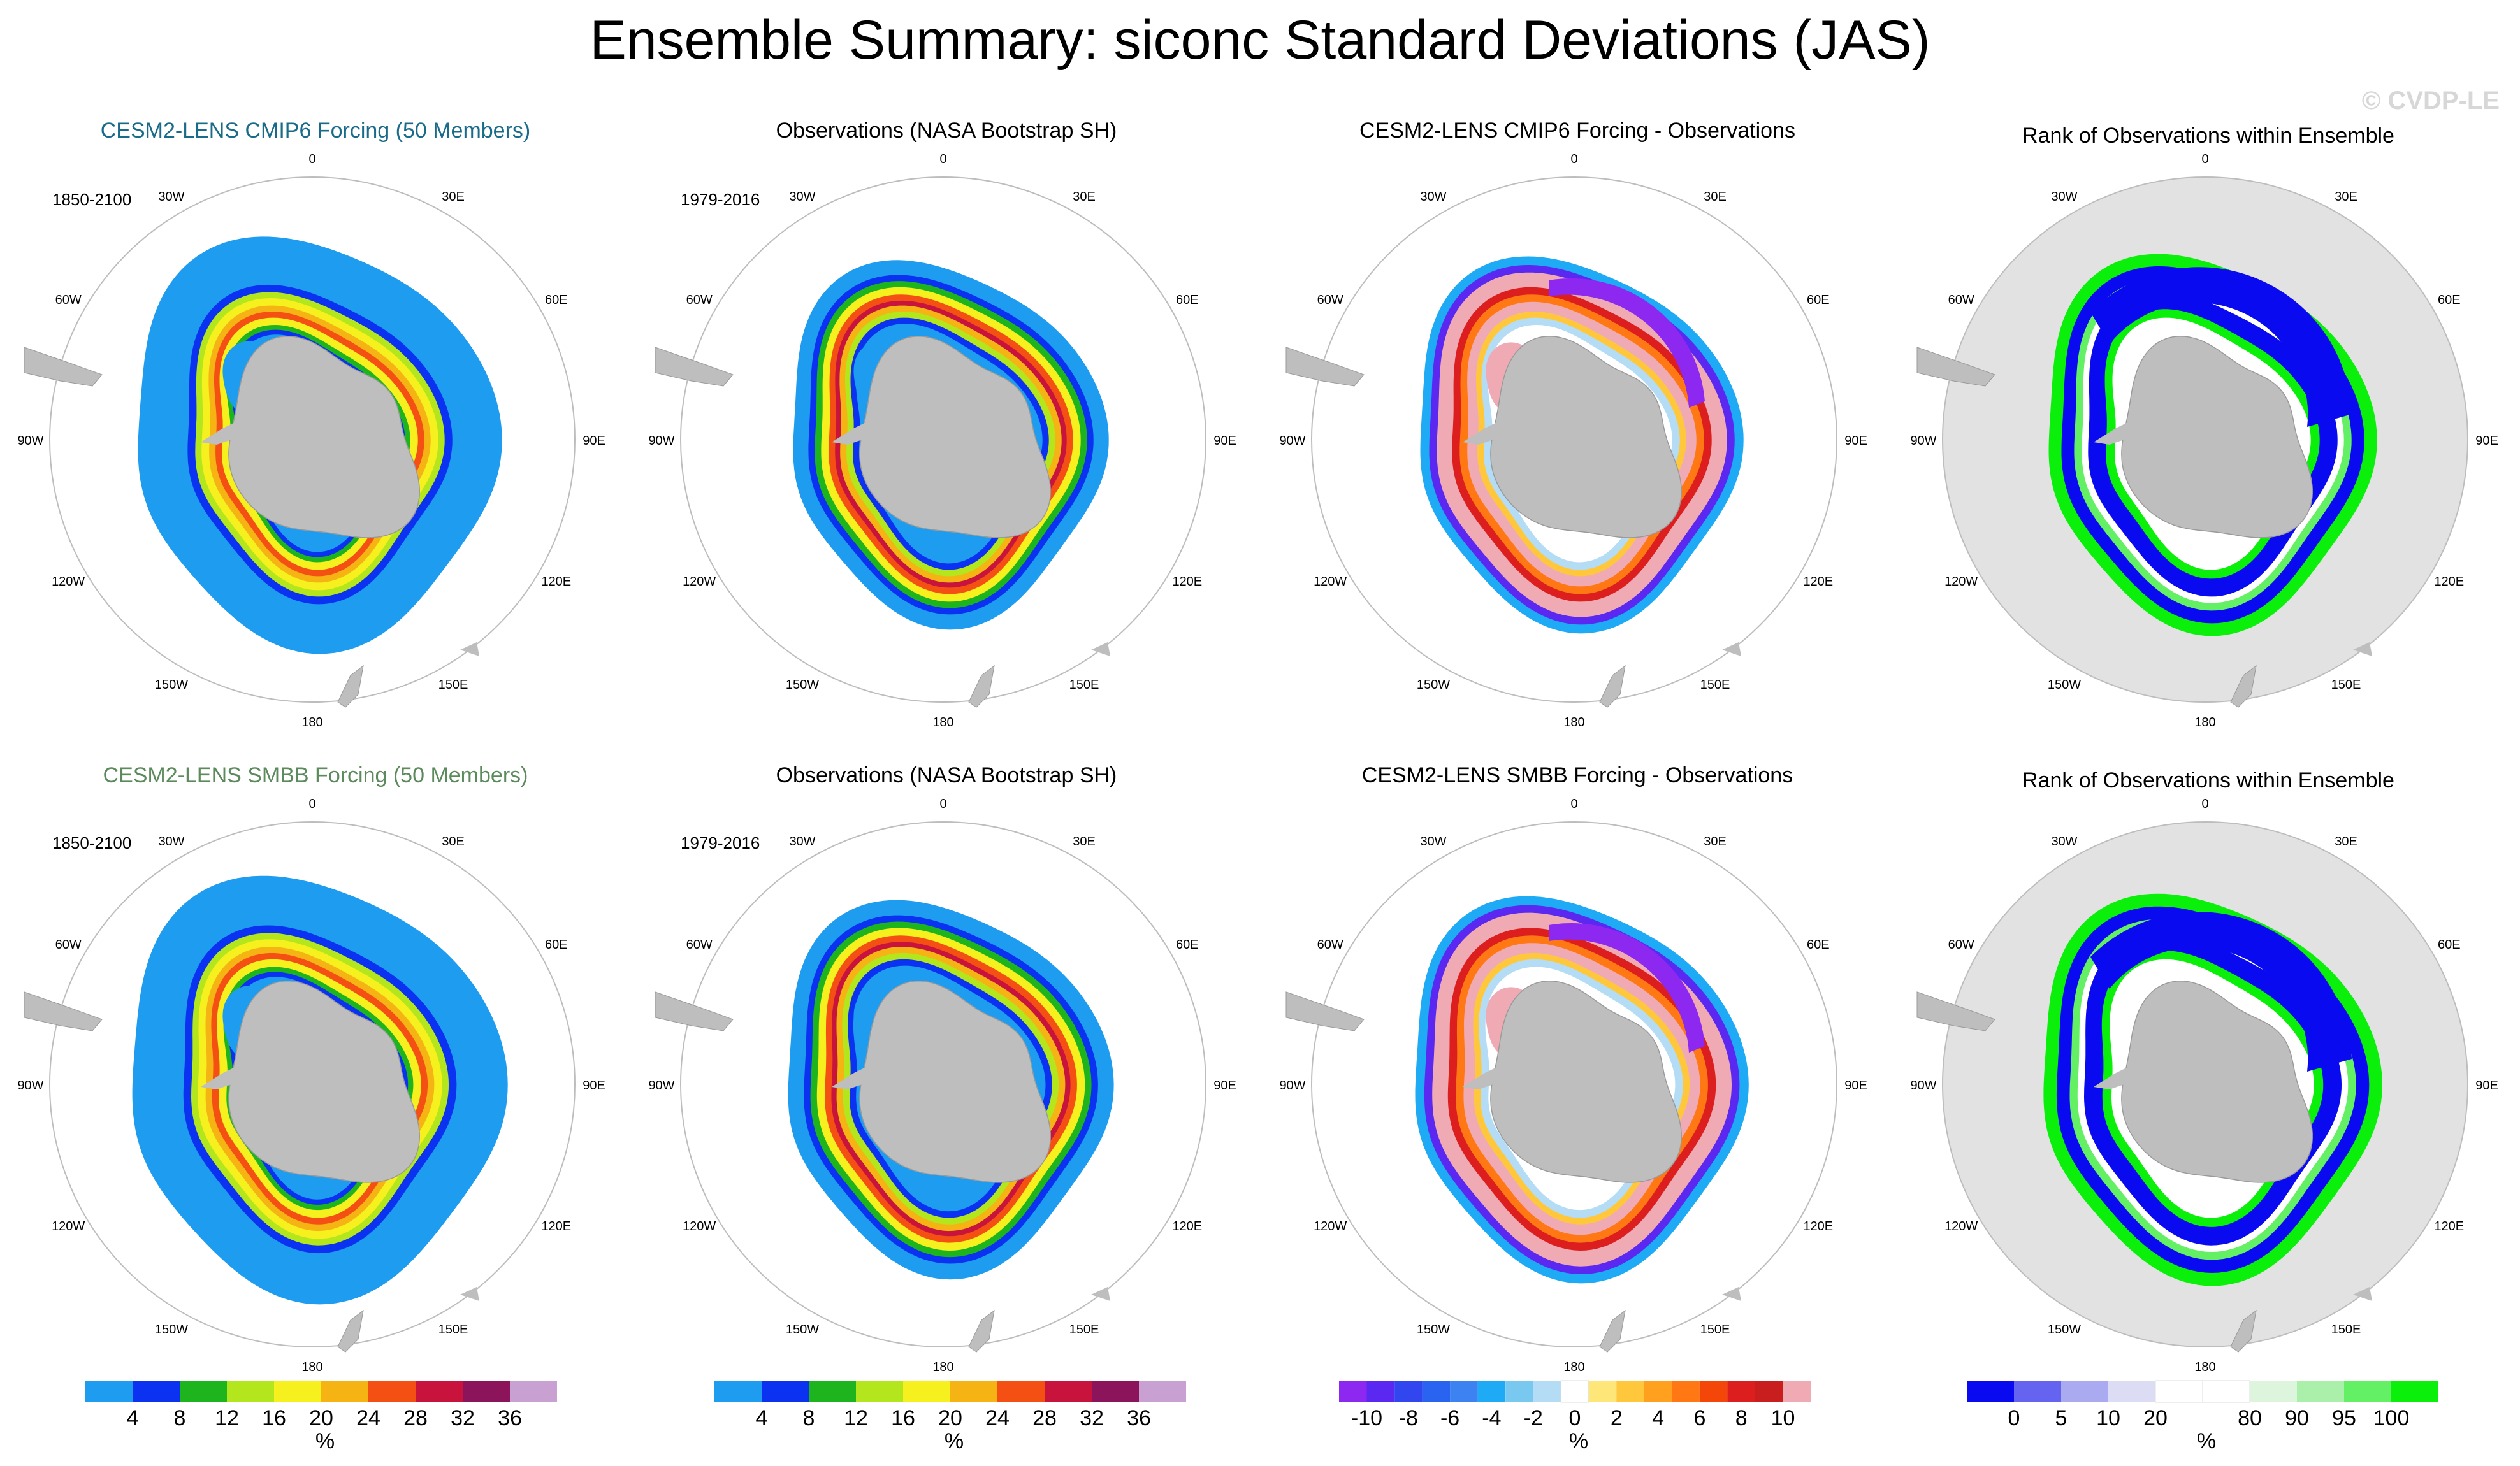 The height and width of the screenshot is (1466, 2520). I want to click on map-panel-diff: 0 30E 60E 90E 120E 150E 180 150W 120W 90W 60W 30W, so click(1573, 1086).